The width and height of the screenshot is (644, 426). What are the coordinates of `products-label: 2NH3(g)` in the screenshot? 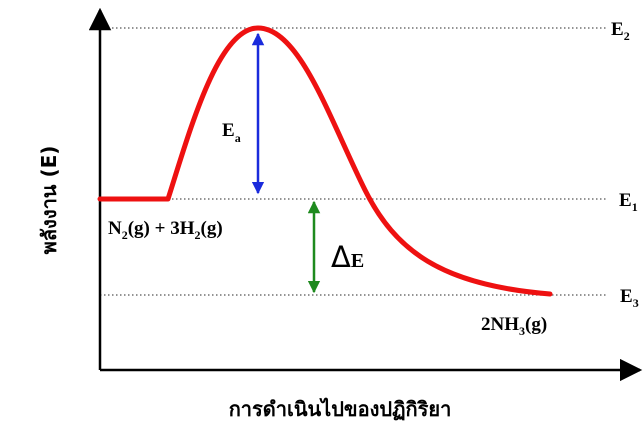 It's located at (514, 326).